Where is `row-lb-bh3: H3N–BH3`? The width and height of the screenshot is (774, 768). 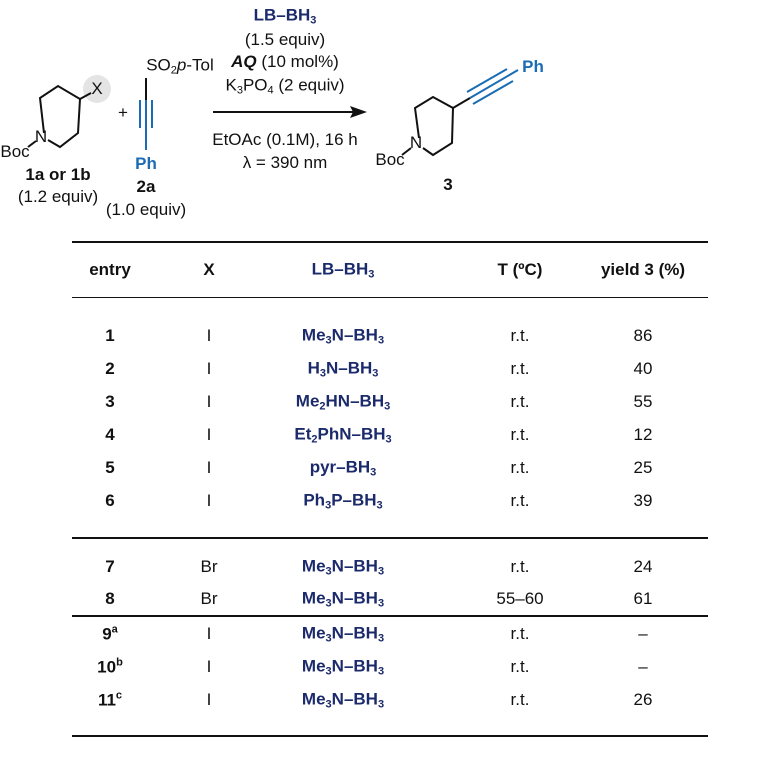
row-lb-bh3: H3N–BH3 is located at coordinates (343, 369).